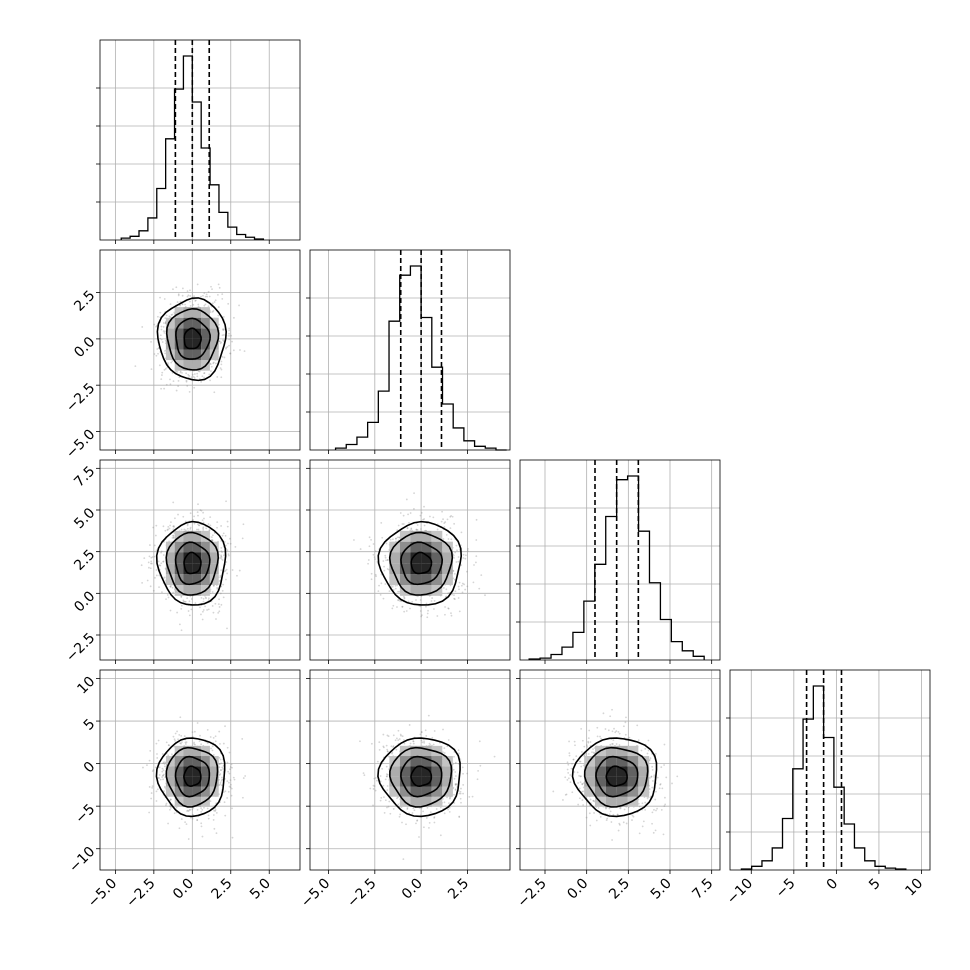 This screenshot has width=970, height=970. Describe the element at coordinates (80, 444) in the screenshot. I see `y-tick-label: −5.0` at that location.